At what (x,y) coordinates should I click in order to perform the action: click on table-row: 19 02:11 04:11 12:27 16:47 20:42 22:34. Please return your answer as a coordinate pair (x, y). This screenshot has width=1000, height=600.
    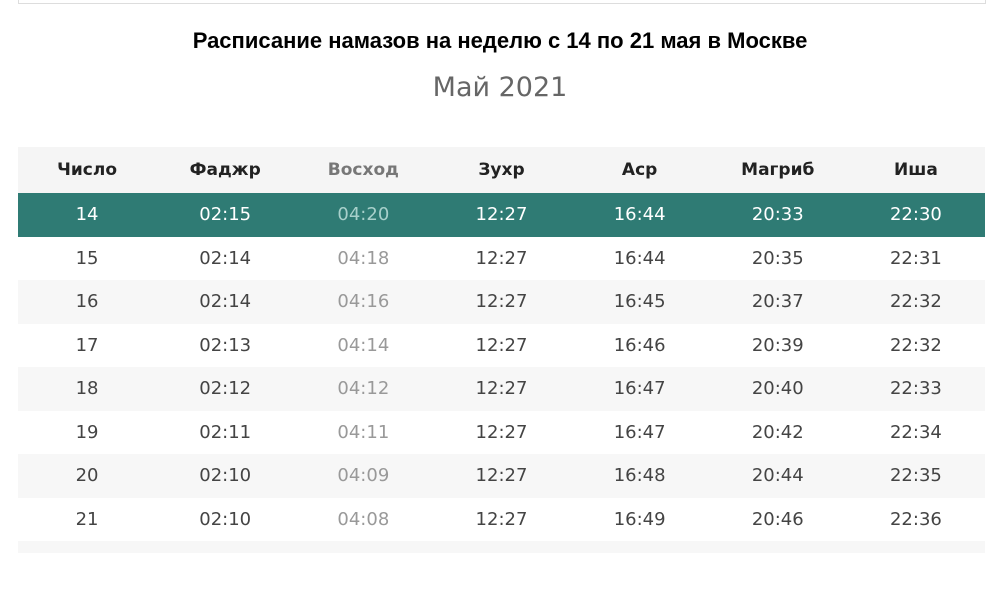
    Looking at the image, I should click on (501, 433).